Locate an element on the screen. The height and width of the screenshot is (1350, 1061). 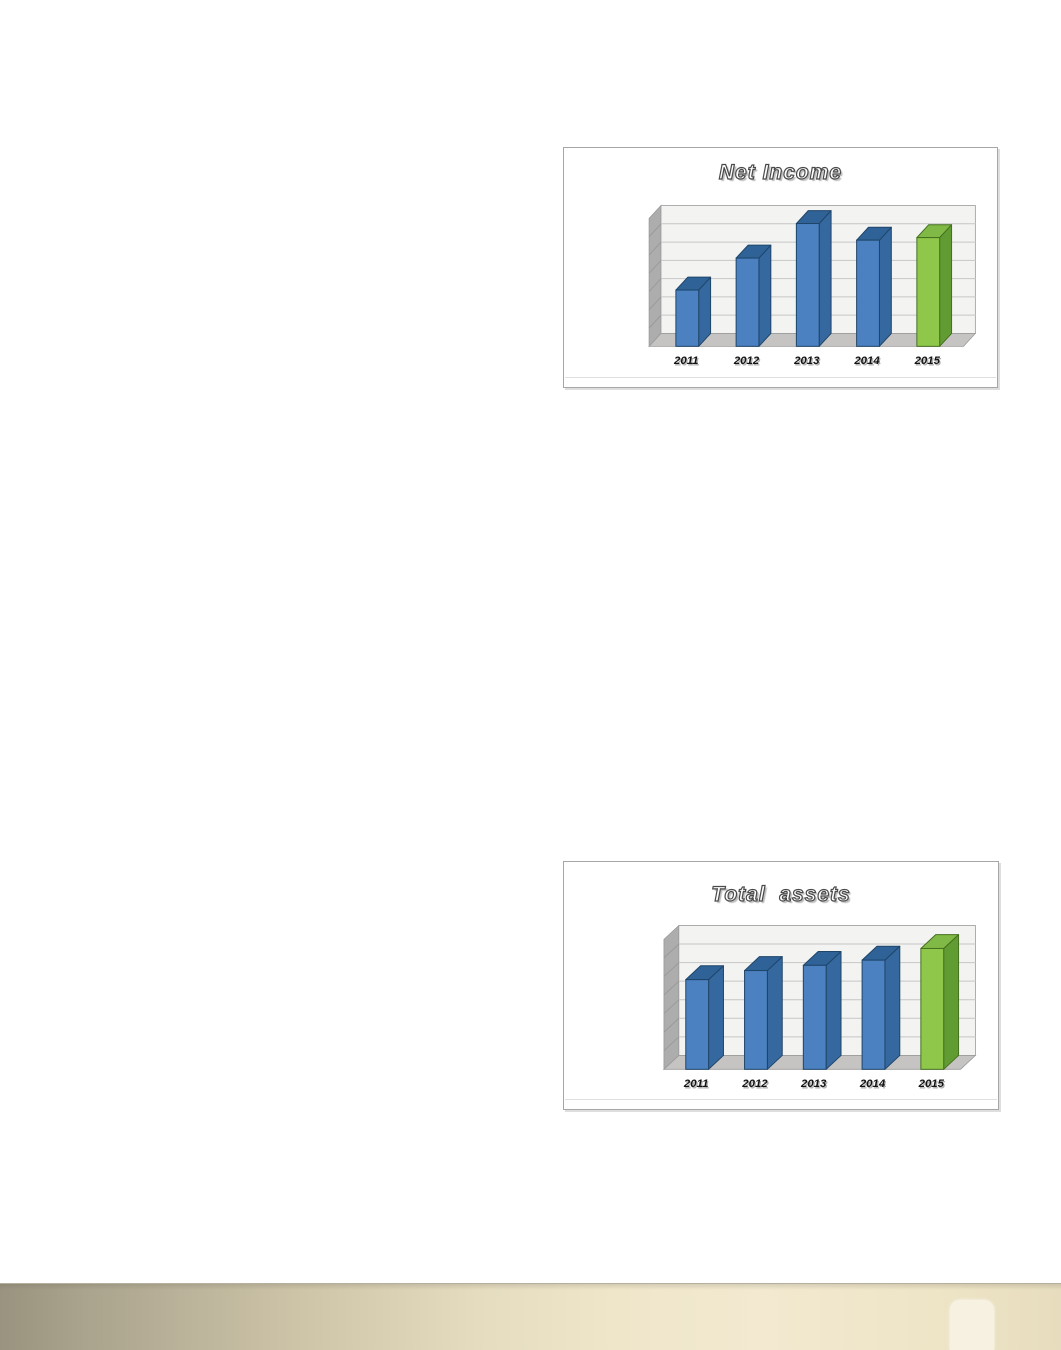
footer-tab is located at coordinates (972, 1325).